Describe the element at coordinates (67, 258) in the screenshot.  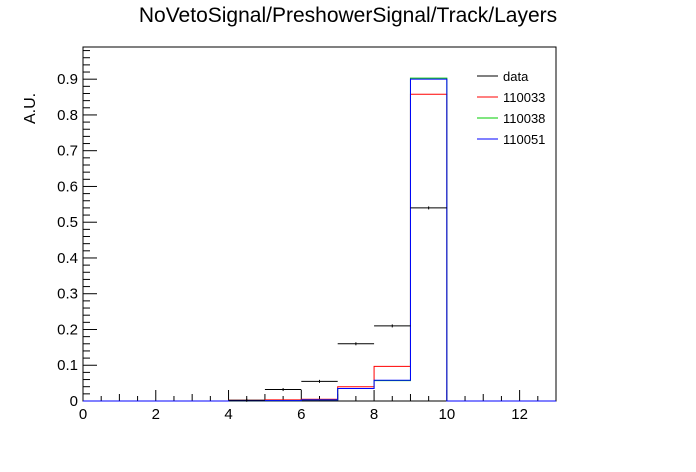
I see `y-tick-label: 0.4` at that location.